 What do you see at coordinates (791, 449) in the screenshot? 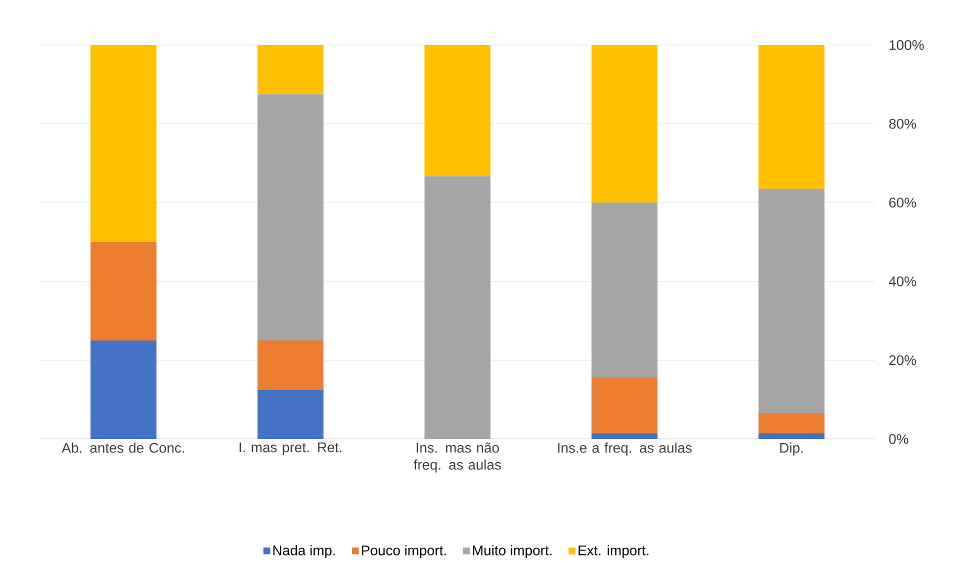
I see `x-tick-label: Dip.` at bounding box center [791, 449].